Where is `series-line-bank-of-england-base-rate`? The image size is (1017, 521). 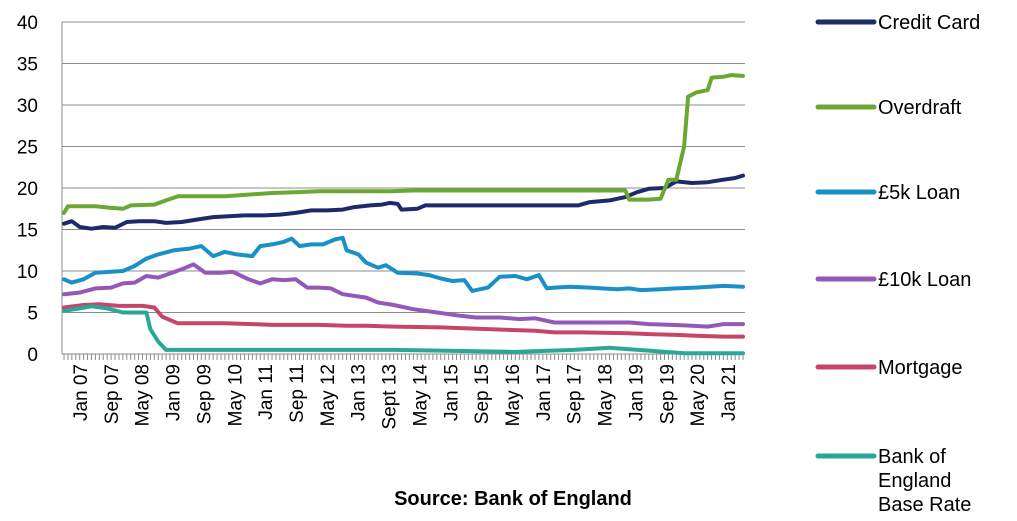 series-line-bank-of-england-base-rate is located at coordinates (403, 330).